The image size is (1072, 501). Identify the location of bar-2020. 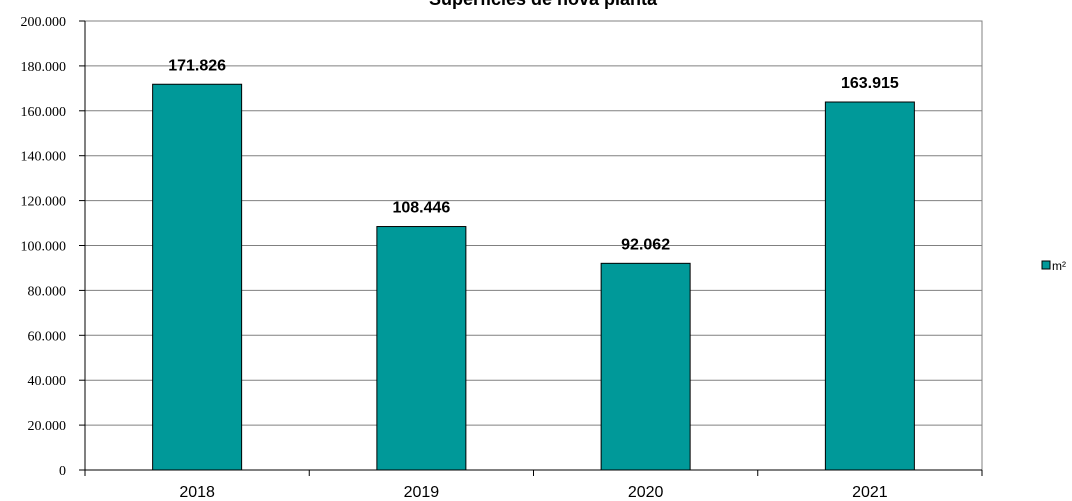
(645, 366).